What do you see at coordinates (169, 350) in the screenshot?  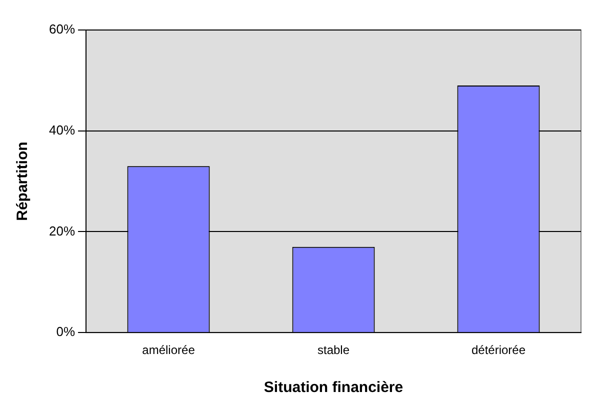 I see `x-tick-label: améliorée` at bounding box center [169, 350].